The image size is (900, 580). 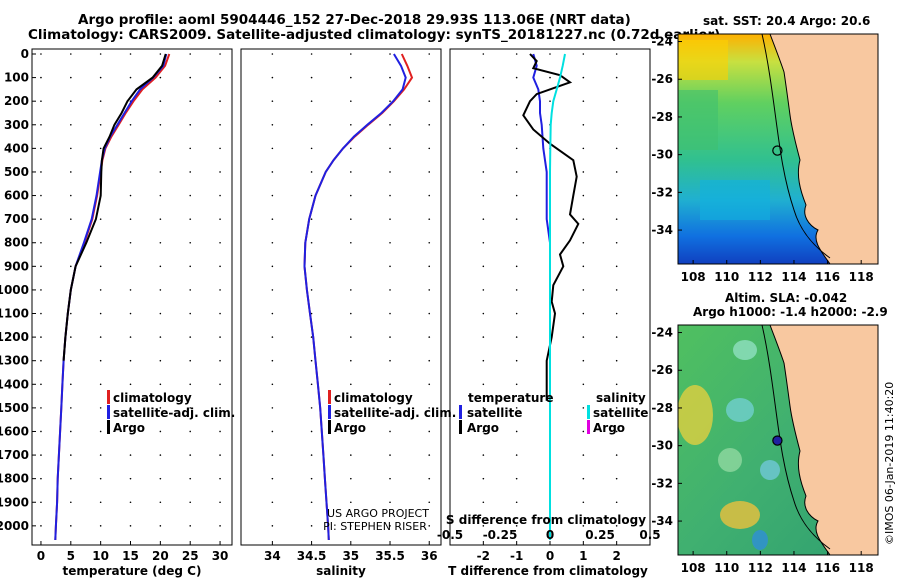 I want to click on depth-tick-label: 1800, so click(x=14, y=479).